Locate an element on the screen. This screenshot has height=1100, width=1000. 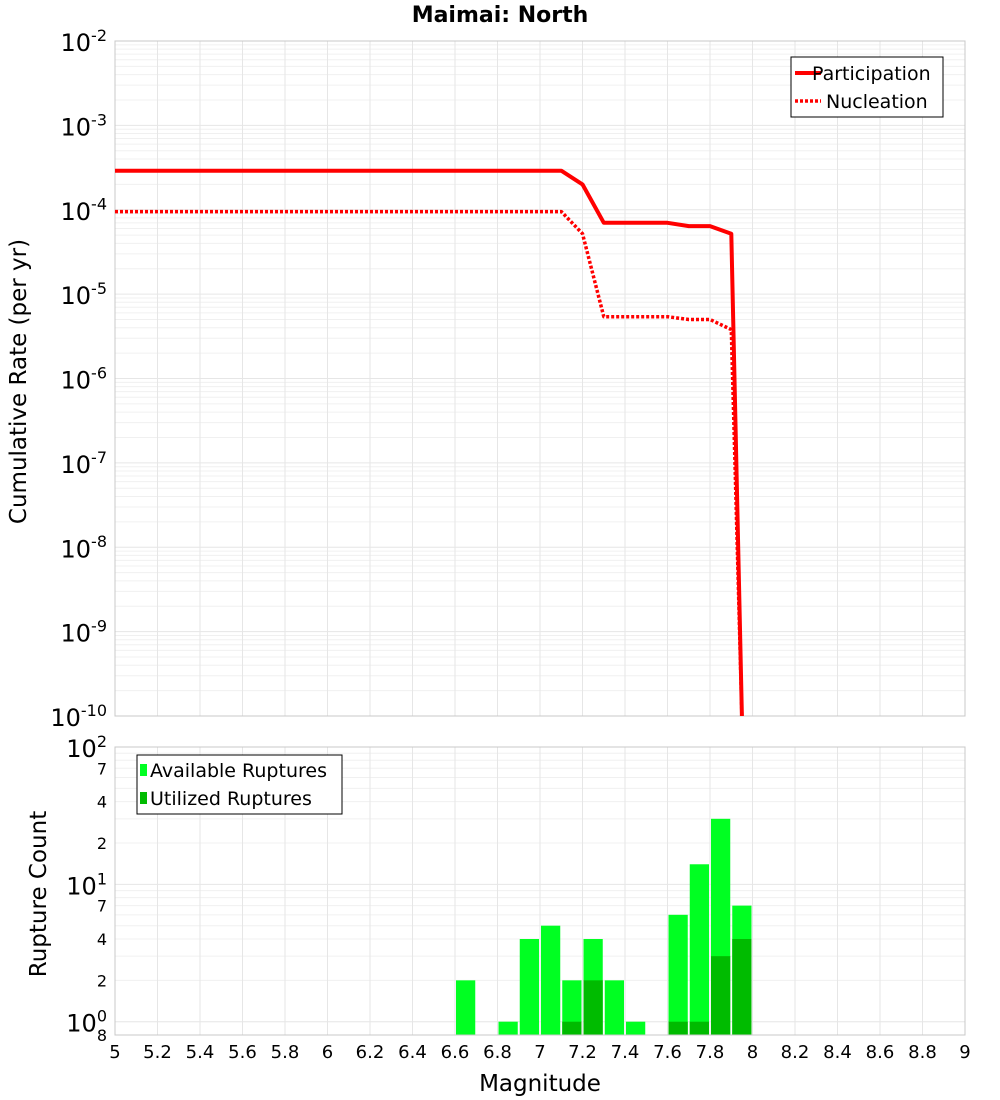
x-tick-label: 6.2 is located at coordinates (370, 1052).